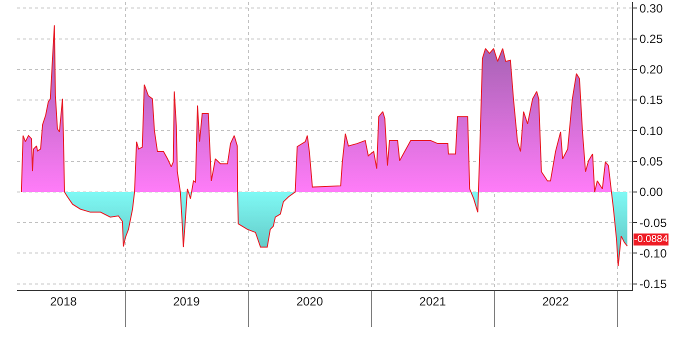 This screenshot has height=340, width=700. What do you see at coordinates (310, 301) in the screenshot?
I see `x-tick-label: 2020` at bounding box center [310, 301].